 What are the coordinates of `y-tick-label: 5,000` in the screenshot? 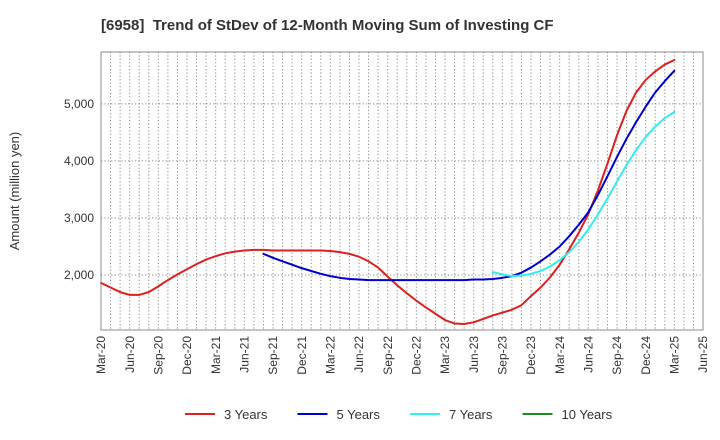 It's located at (79, 104).